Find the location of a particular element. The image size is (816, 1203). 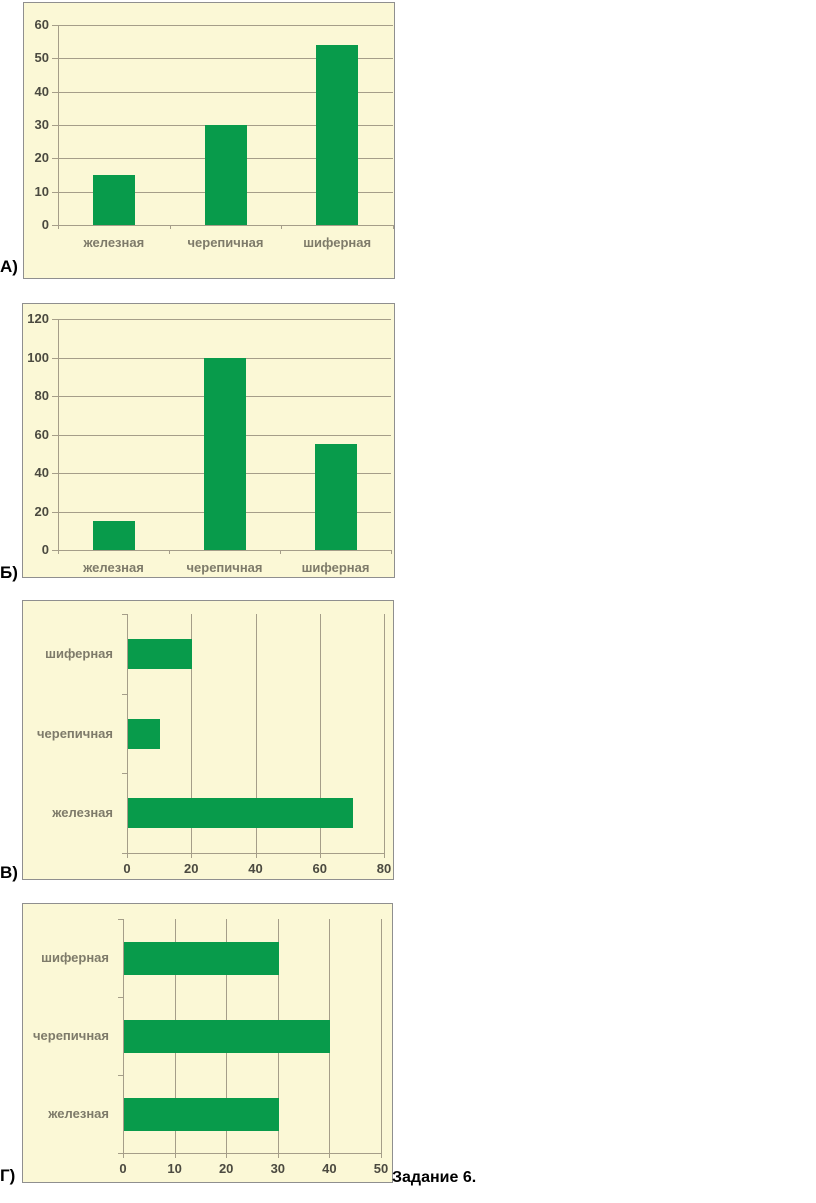

chart-panel-v: 0 20 40 60 80 шиферная черепичная железная is located at coordinates (208, 740).